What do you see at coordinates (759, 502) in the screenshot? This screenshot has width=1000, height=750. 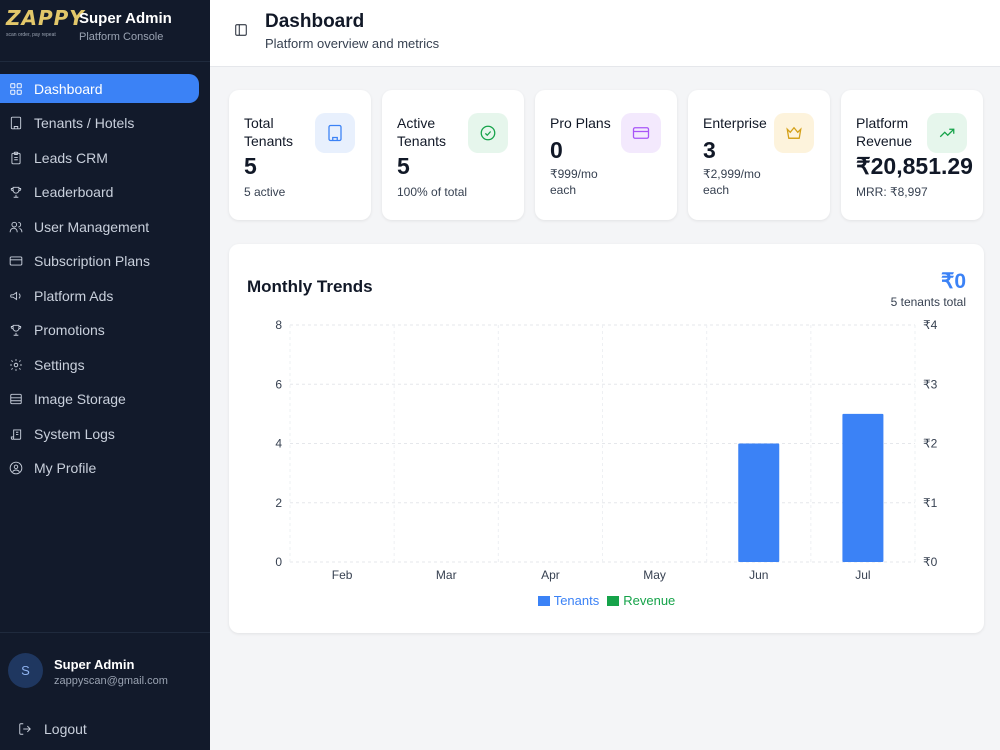 I see `bar-tenants-jun` at bounding box center [759, 502].